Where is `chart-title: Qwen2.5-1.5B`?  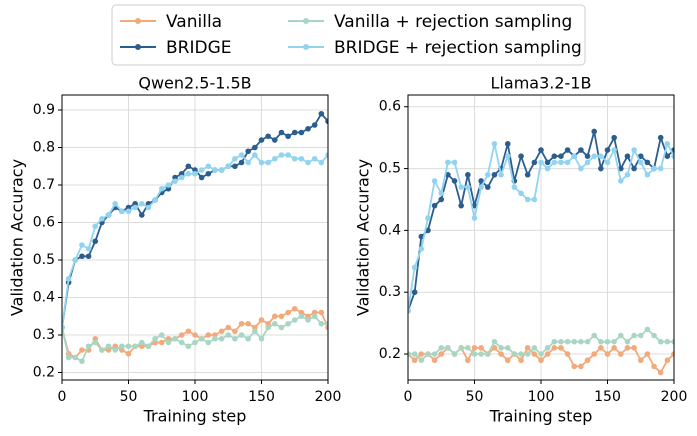 chart-title: Qwen2.5-1.5B is located at coordinates (194, 83).